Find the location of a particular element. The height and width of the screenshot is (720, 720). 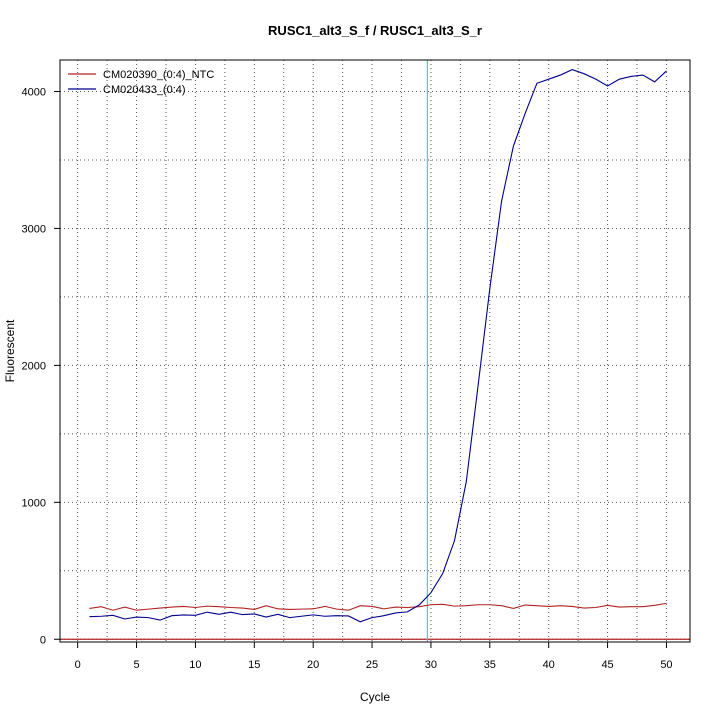

x-axis-label: Cycle is located at coordinates (375, 697).